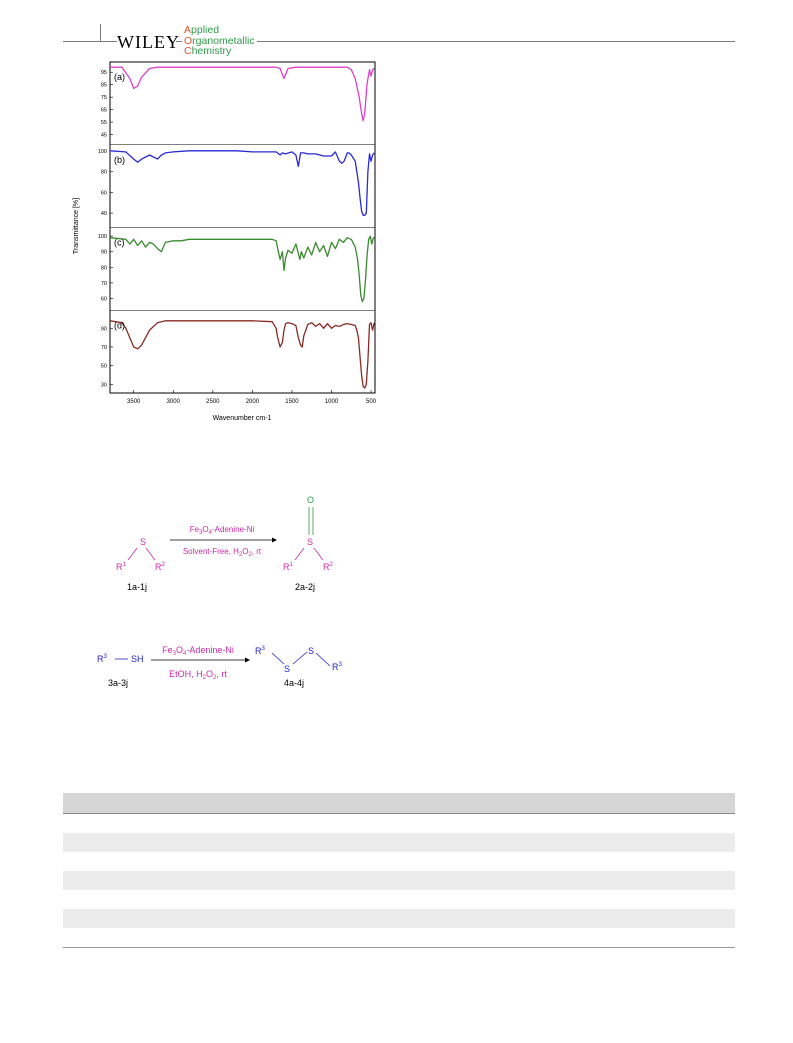 The image size is (793, 1043). I want to click on x-tick-label: 2500, so click(213, 402).